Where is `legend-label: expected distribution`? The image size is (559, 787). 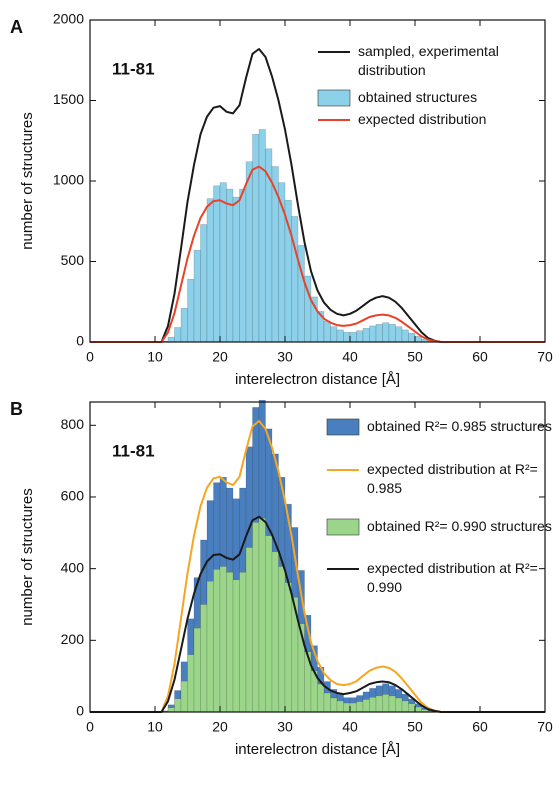 legend-label: expected distribution is located at coordinates (422, 119).